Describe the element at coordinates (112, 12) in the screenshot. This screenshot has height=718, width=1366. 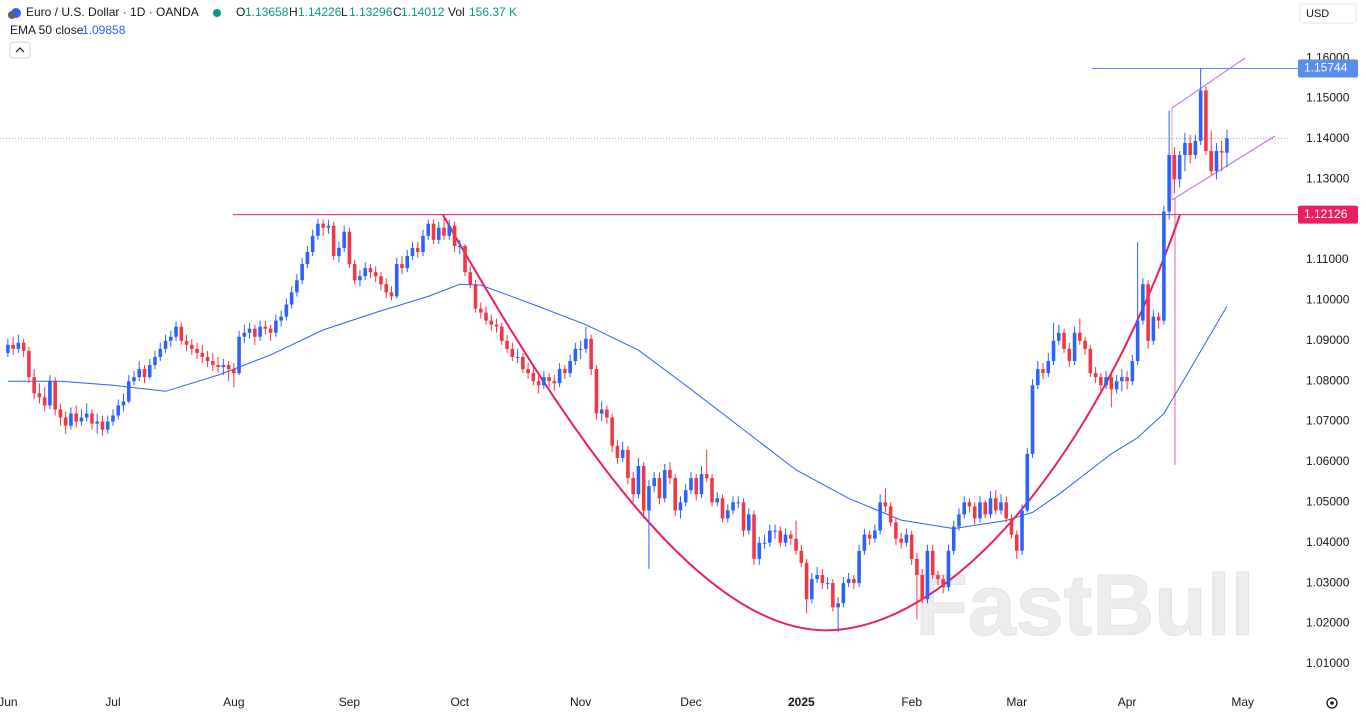
I see `symbol-title: Euro / U.S. Dollar · 1D · OANDA` at that location.